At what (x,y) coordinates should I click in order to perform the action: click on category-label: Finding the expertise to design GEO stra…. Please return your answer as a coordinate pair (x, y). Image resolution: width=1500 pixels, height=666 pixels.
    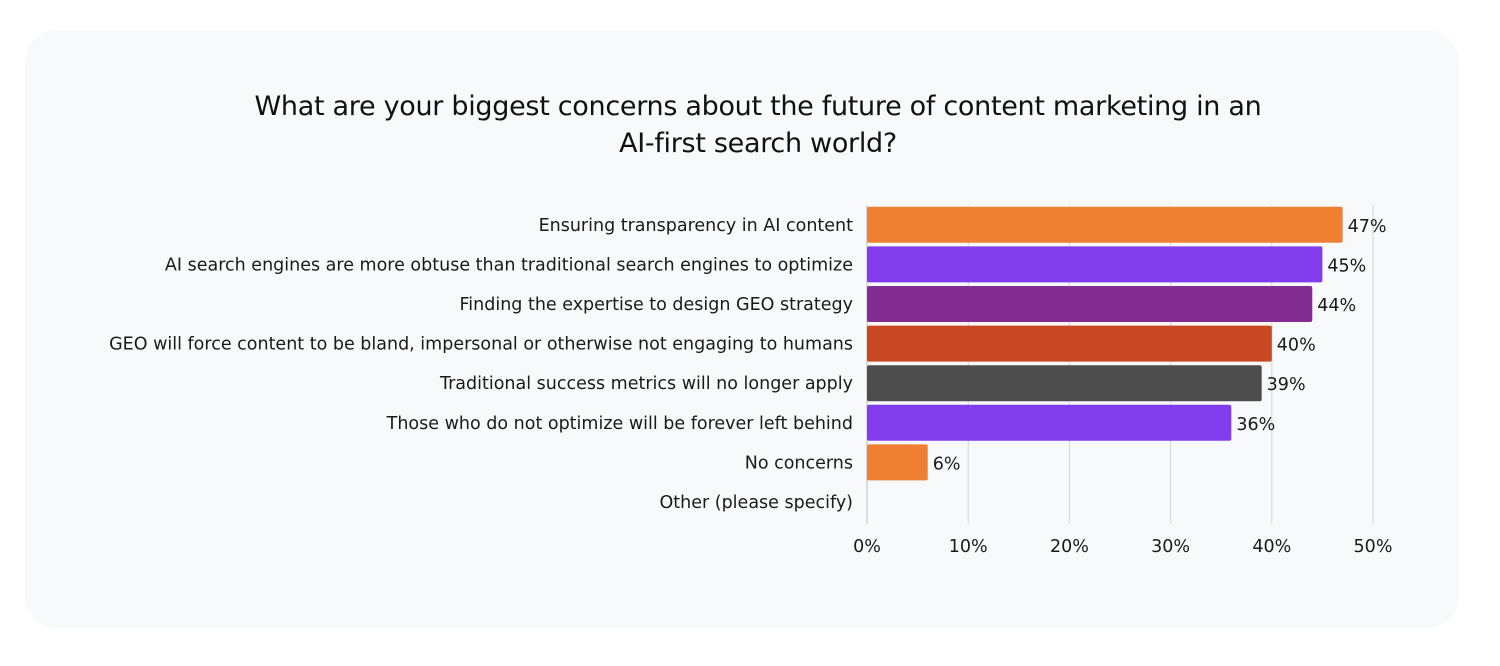
    Looking at the image, I should click on (656, 305).